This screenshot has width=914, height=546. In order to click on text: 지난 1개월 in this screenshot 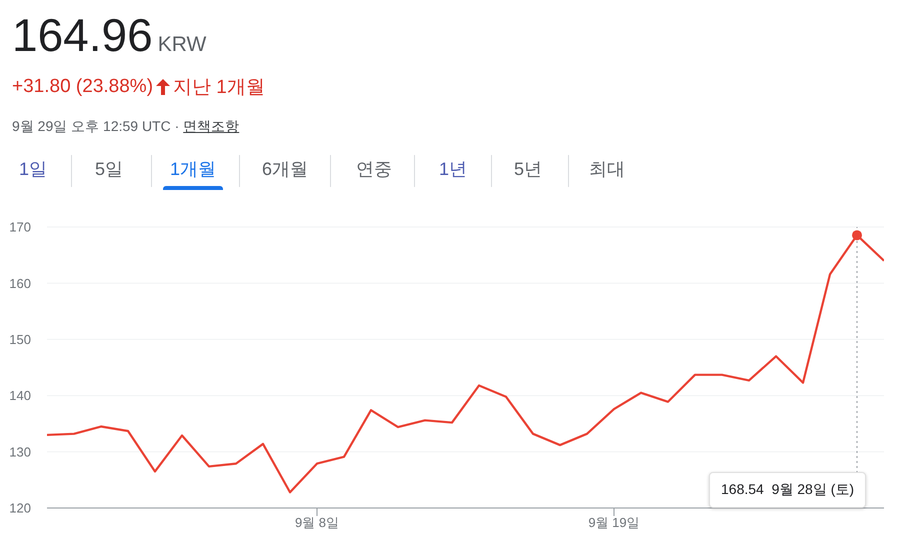, I will do `click(219, 88)`.